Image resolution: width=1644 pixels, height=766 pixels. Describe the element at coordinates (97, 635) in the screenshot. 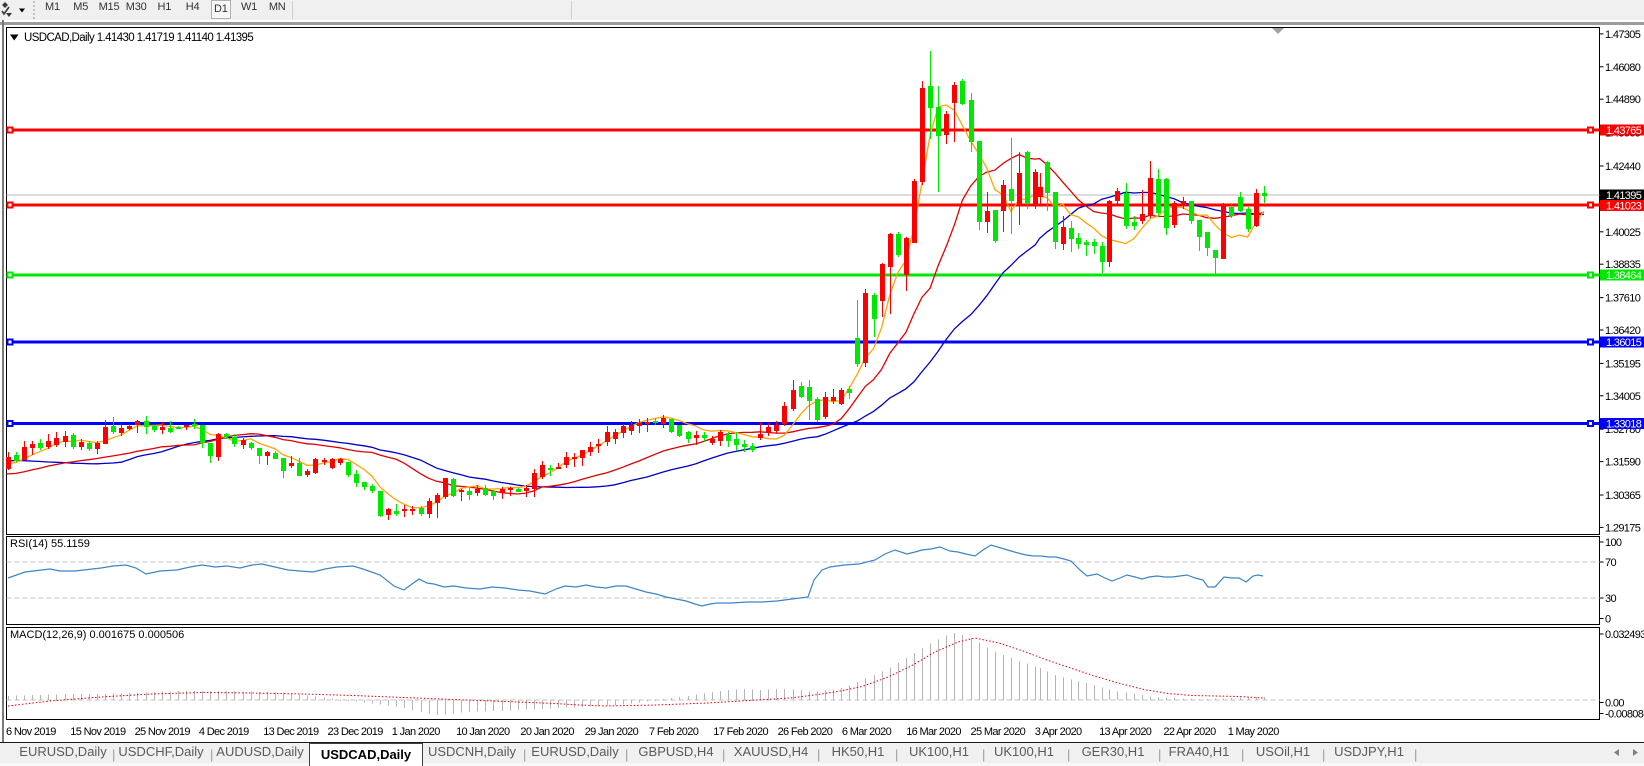

I see `svg-text:MACD(12,26,9) 0.001675 0.00050: MACD(12,26,9) 0.001675 0.000506` at that location.